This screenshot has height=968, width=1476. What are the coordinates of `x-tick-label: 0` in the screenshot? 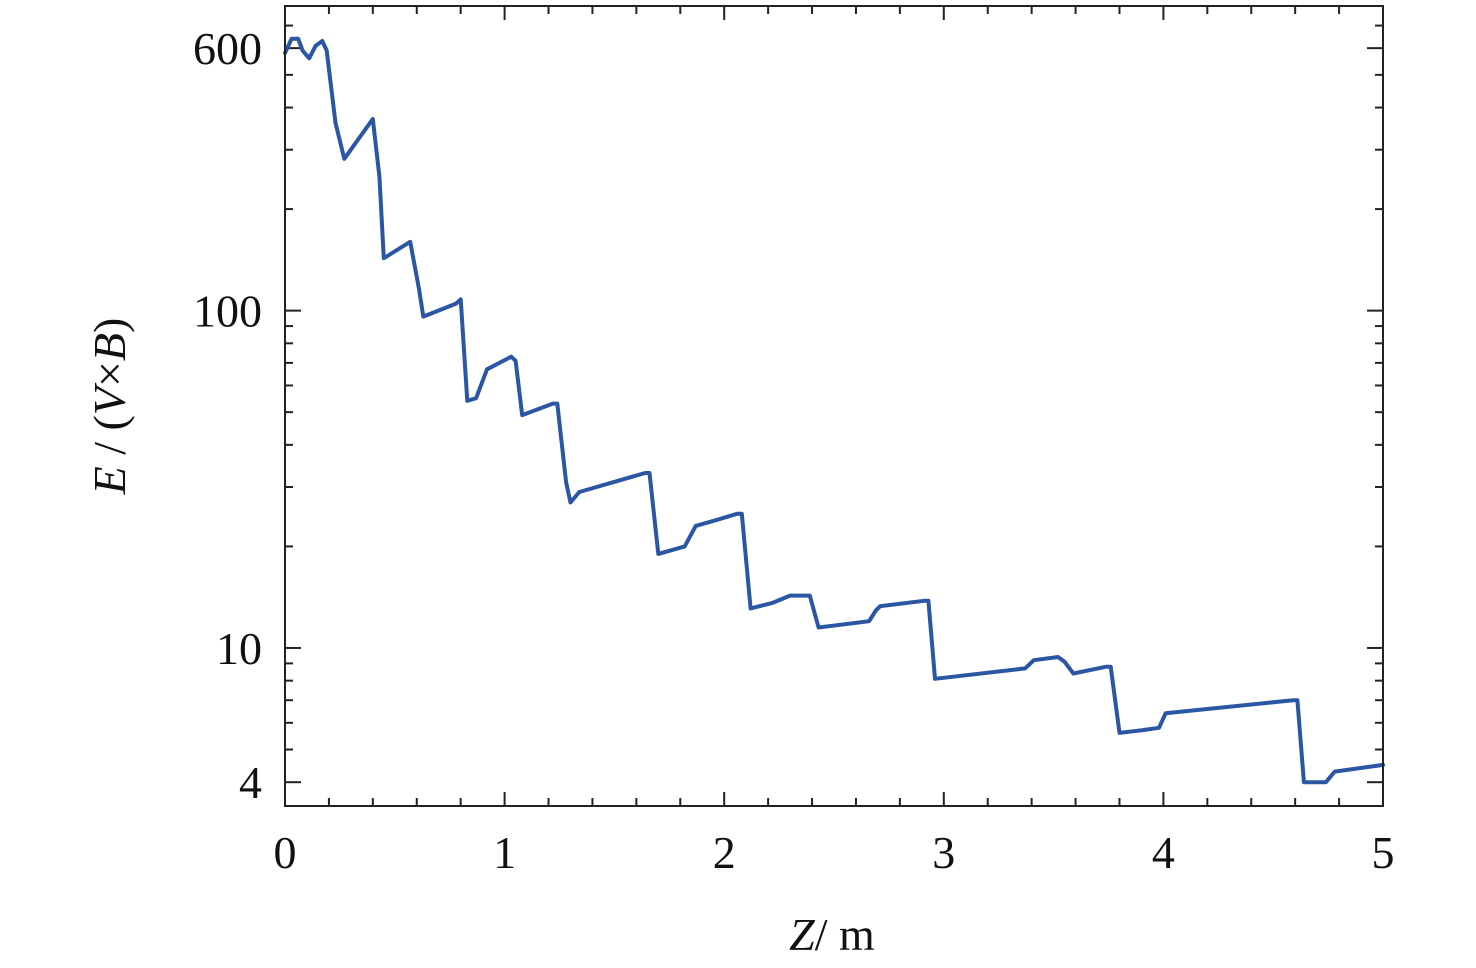 It's located at (285, 852).